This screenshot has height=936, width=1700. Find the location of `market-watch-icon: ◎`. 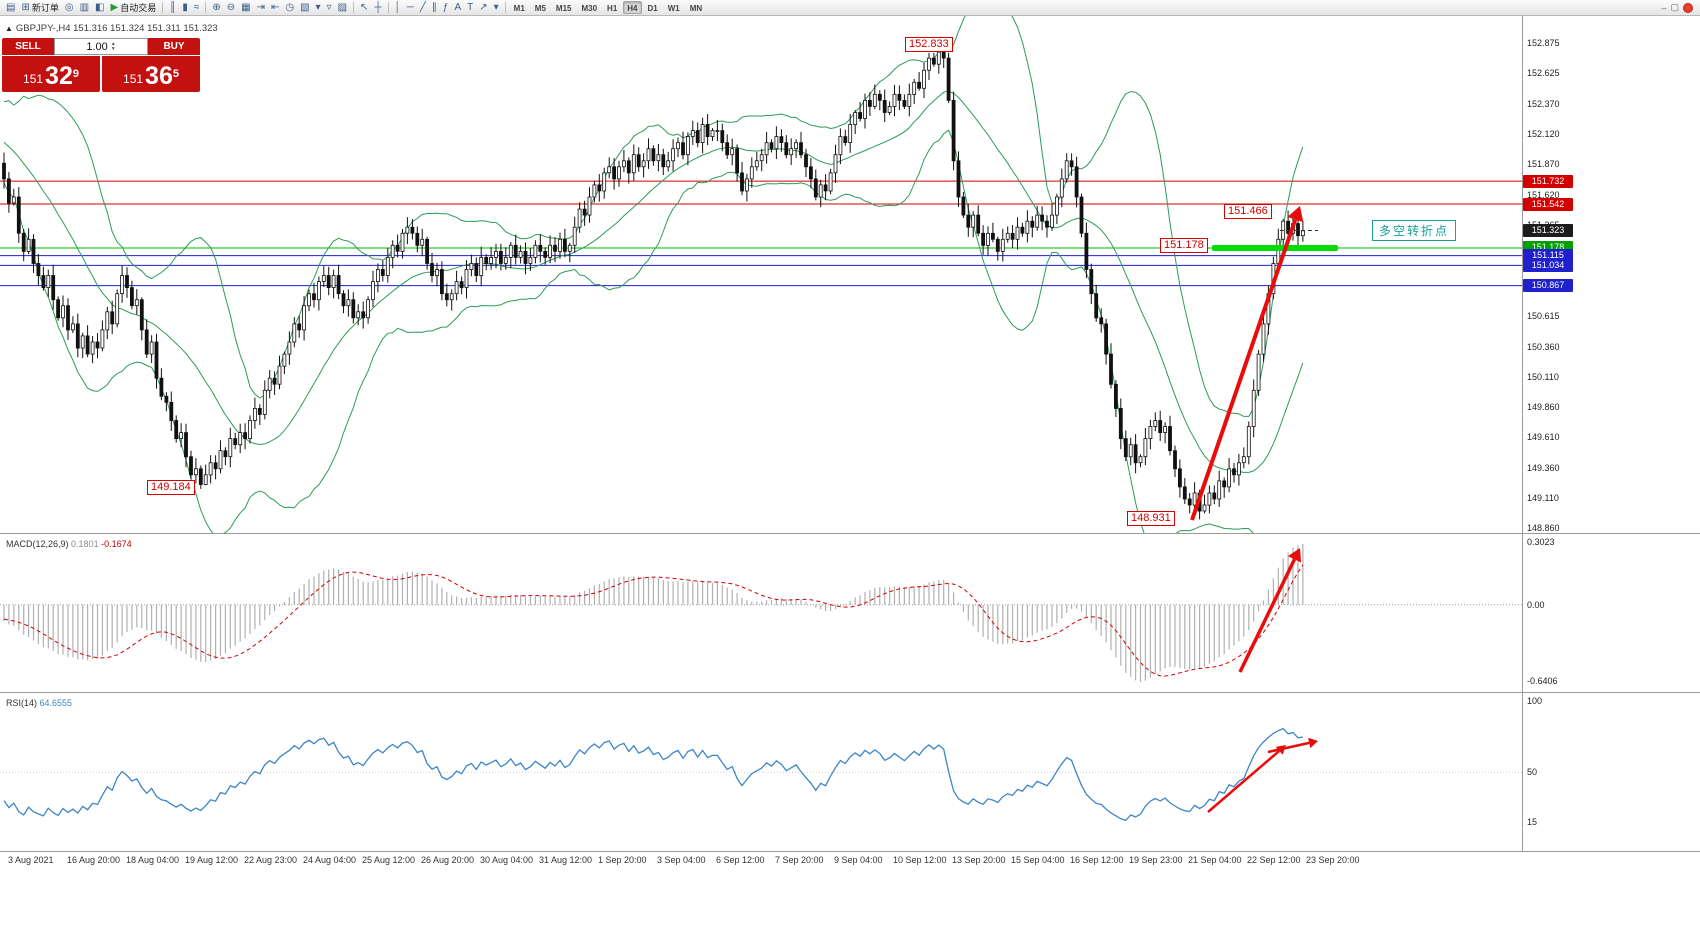

market-watch-icon: ◎ is located at coordinates (69, 8).